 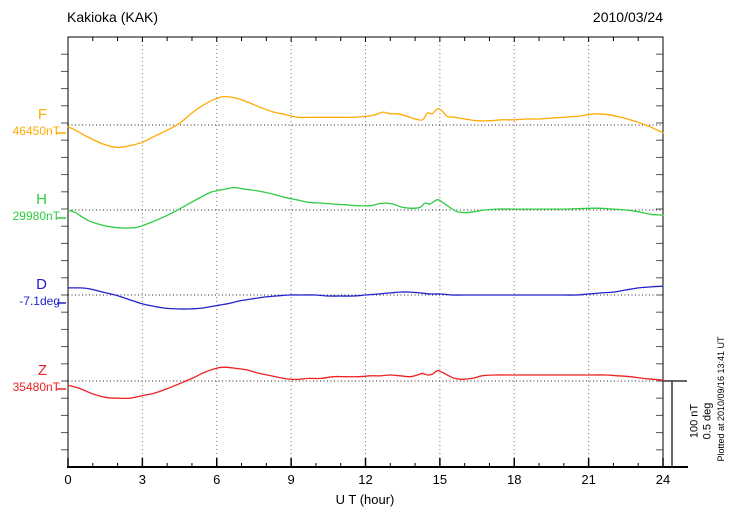 I want to click on x-tick-label-0: 0, so click(x=68, y=479).